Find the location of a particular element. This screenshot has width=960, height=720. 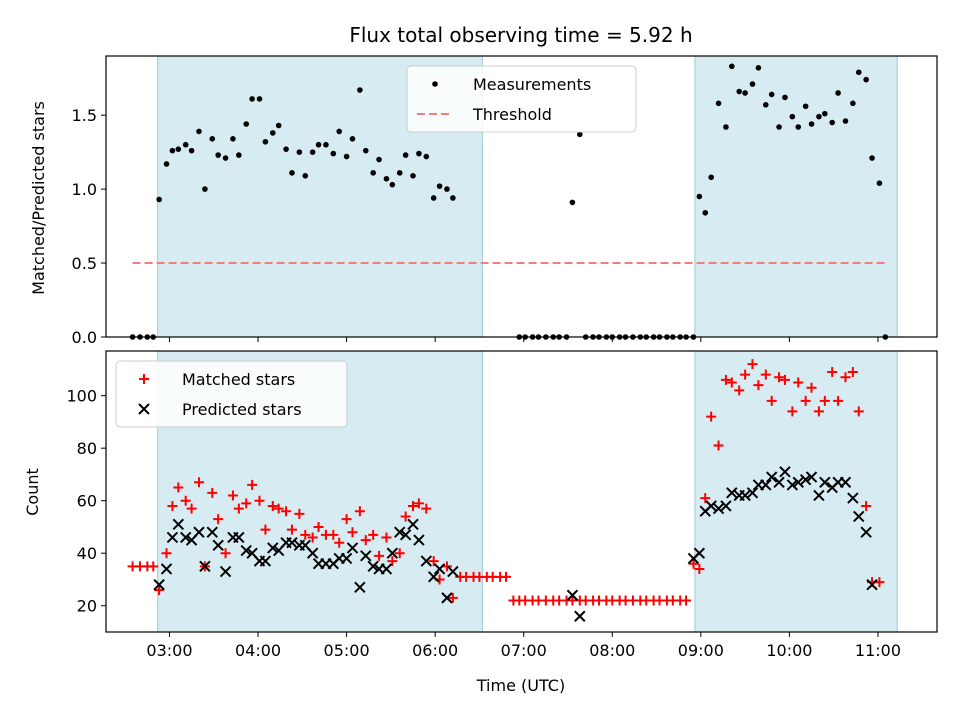

top-legend-label: Measurements is located at coordinates (532, 84).